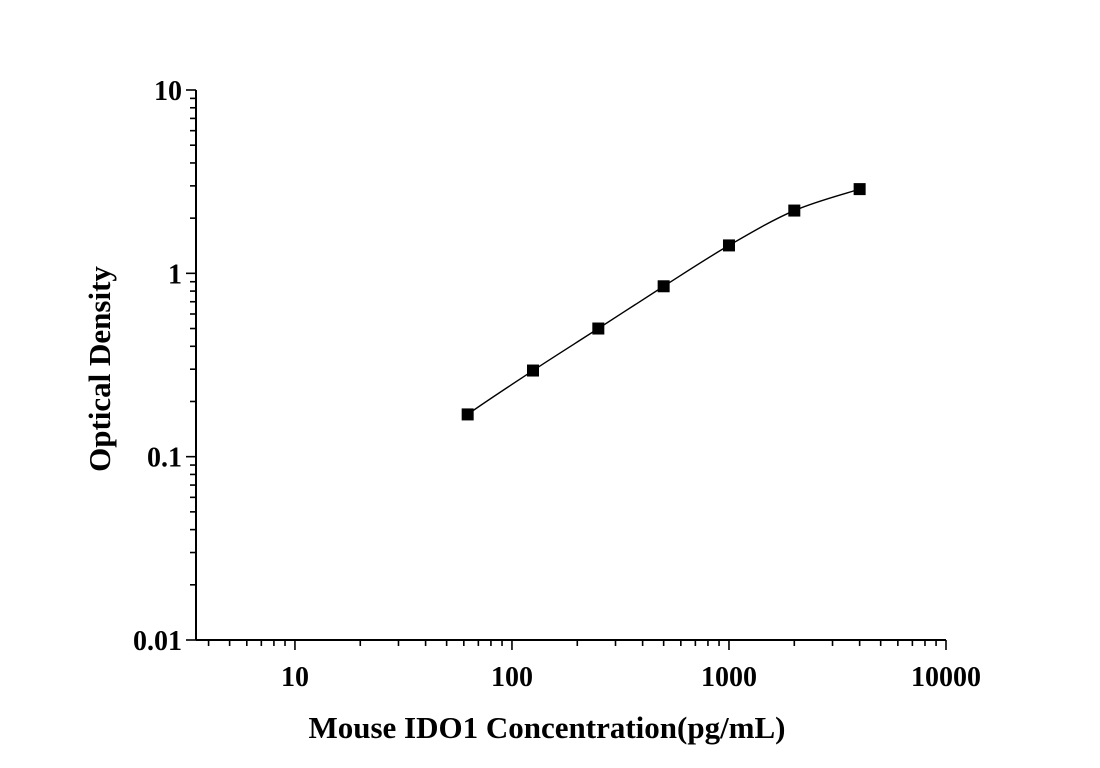 Image resolution: width=1100 pixels, height=768 pixels. I want to click on y-axis-ticks: 0.01 0.1 1 10, so click(164, 366).